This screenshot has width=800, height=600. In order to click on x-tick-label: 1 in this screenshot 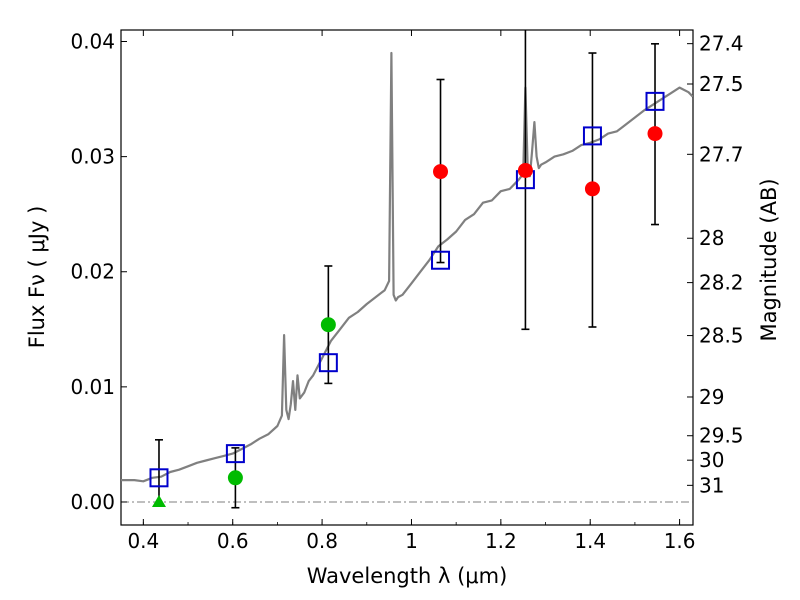, I will do `click(411, 541)`.